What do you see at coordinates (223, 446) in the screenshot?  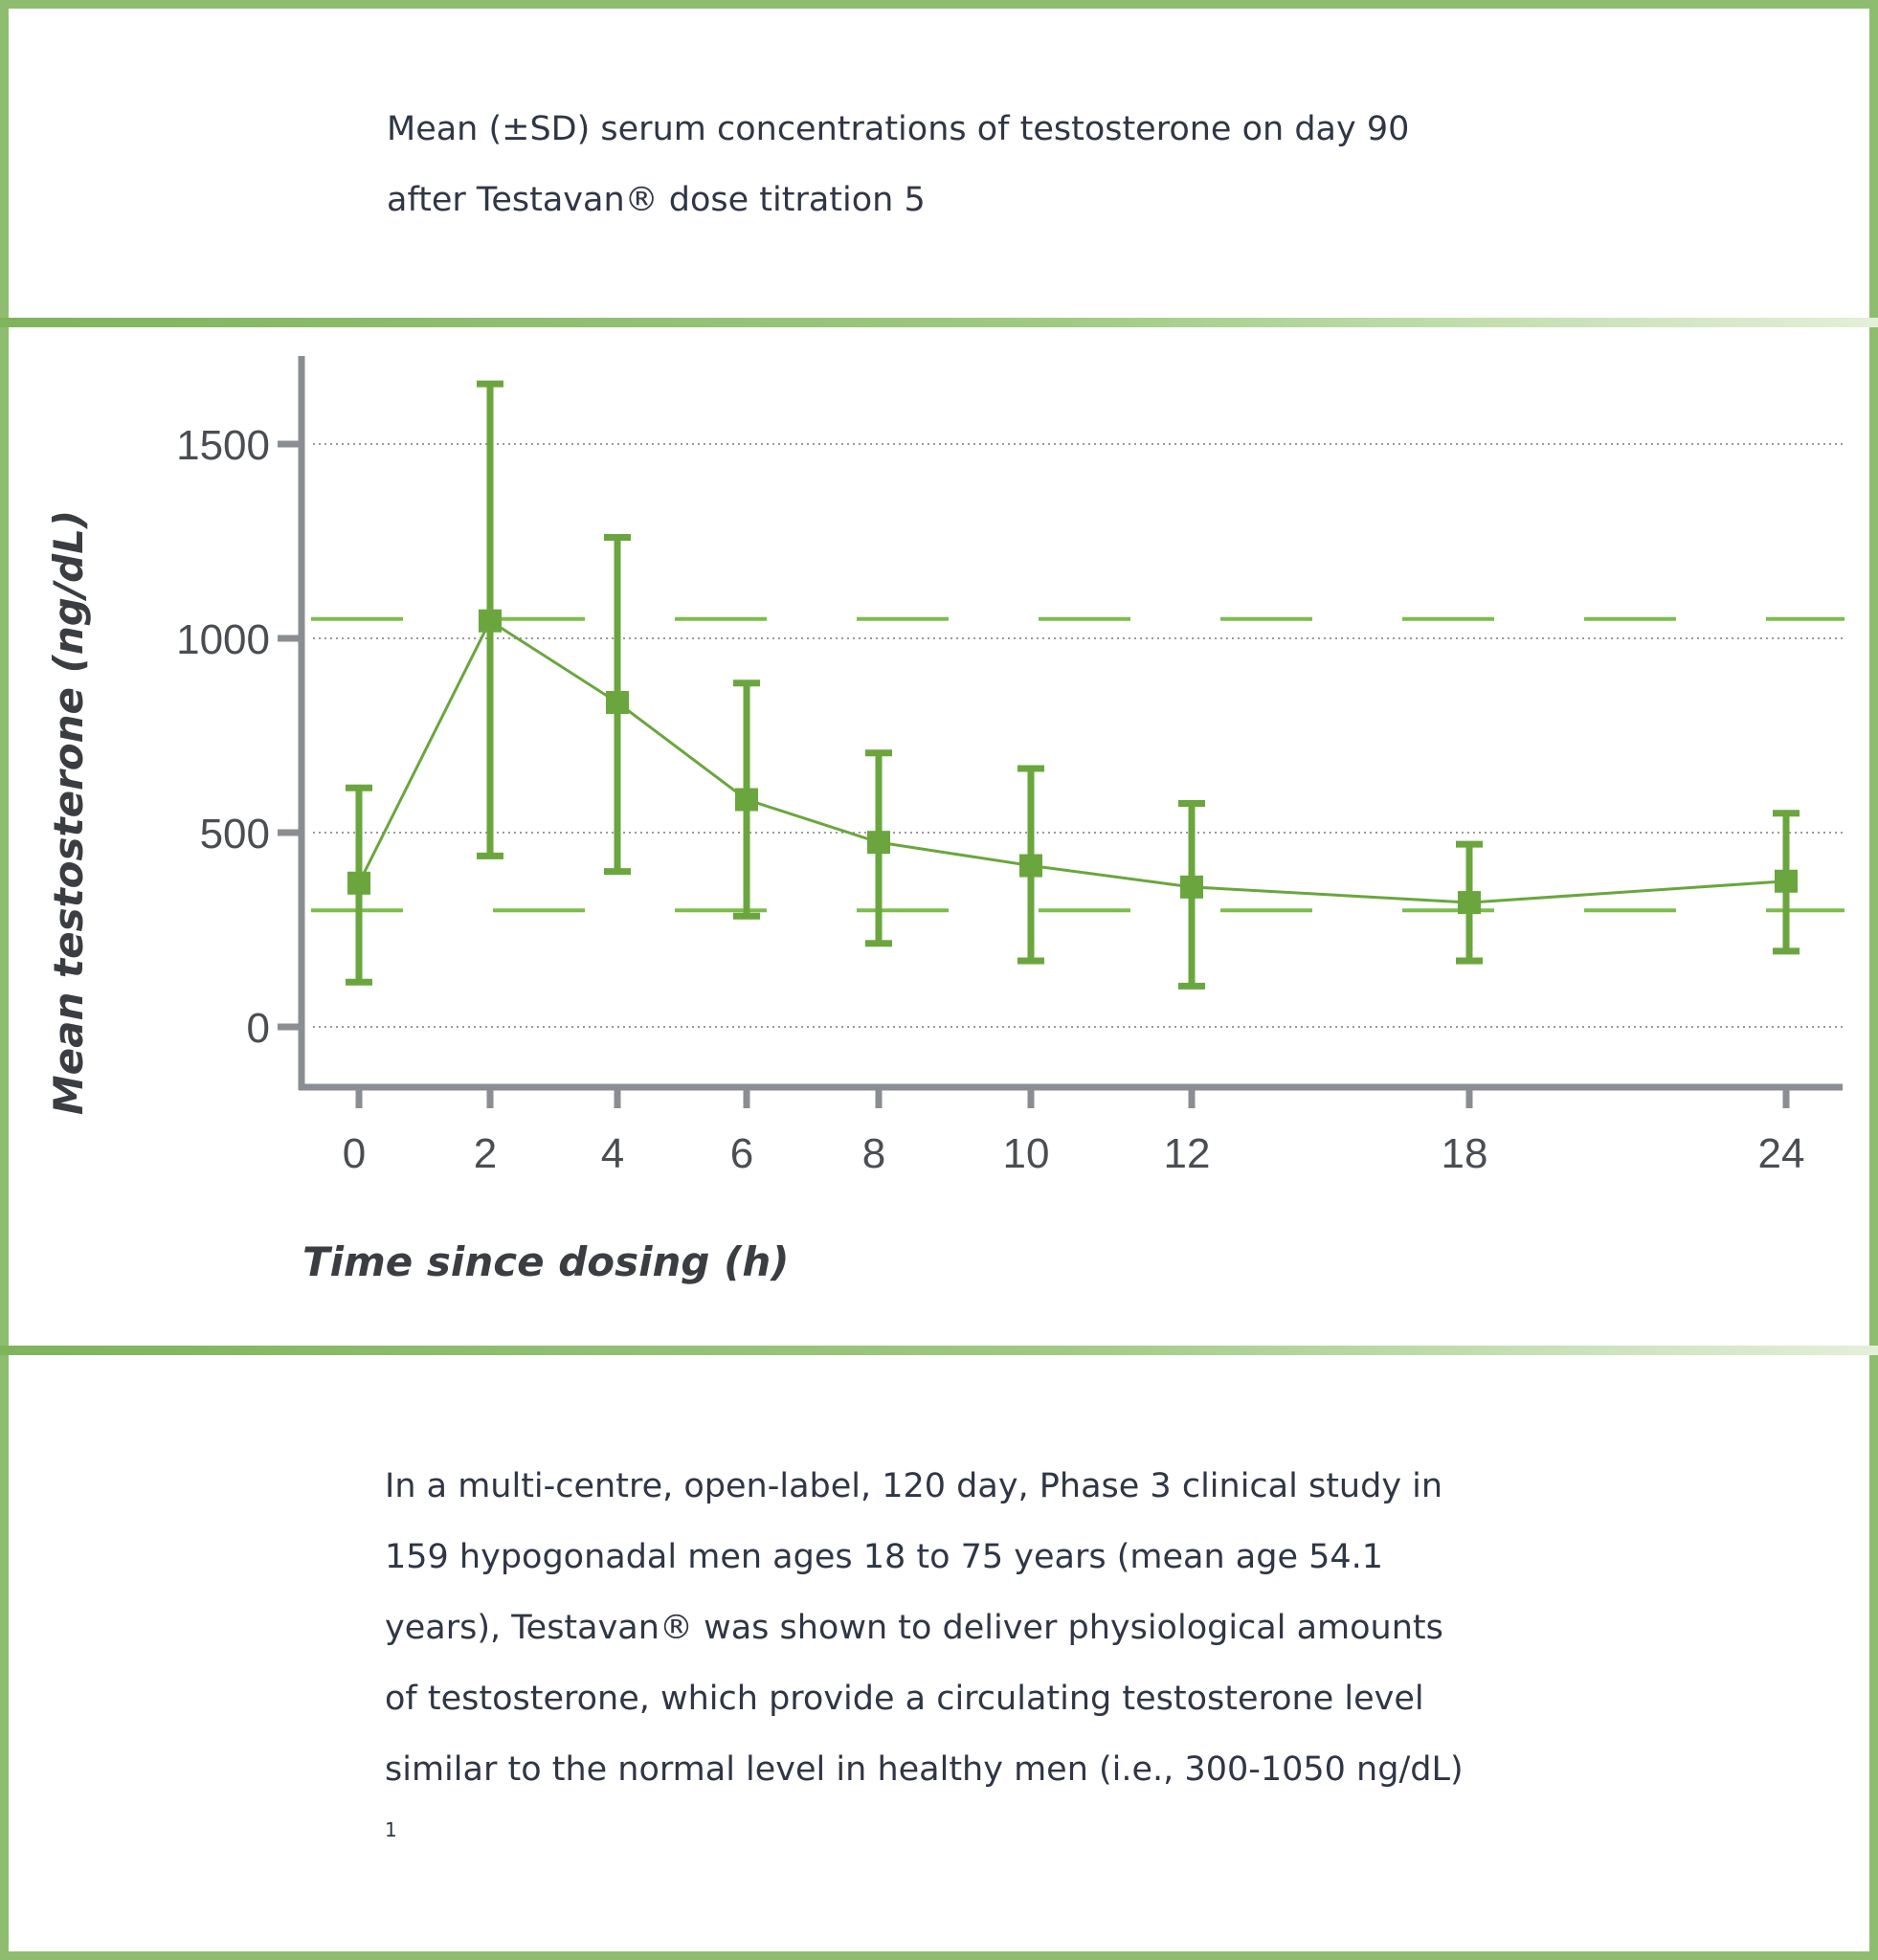 I see `y-tick-label-1500: 1500` at bounding box center [223, 446].